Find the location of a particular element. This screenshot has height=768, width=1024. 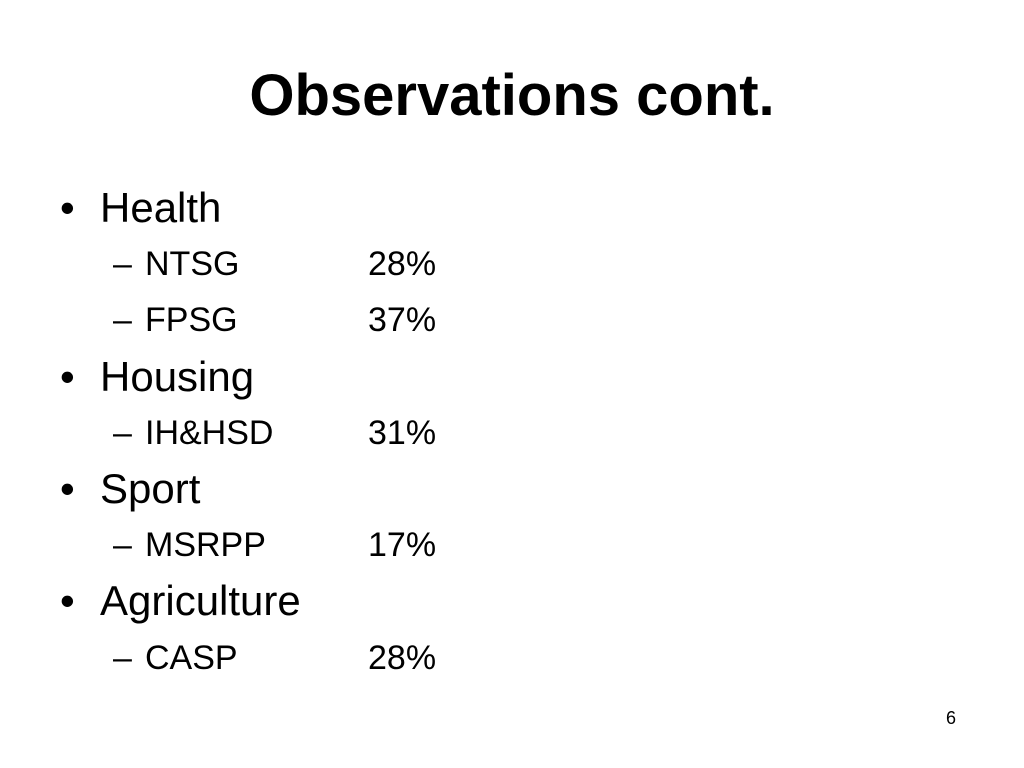

sub-bullet-value: 17% is located at coordinates (402, 545).